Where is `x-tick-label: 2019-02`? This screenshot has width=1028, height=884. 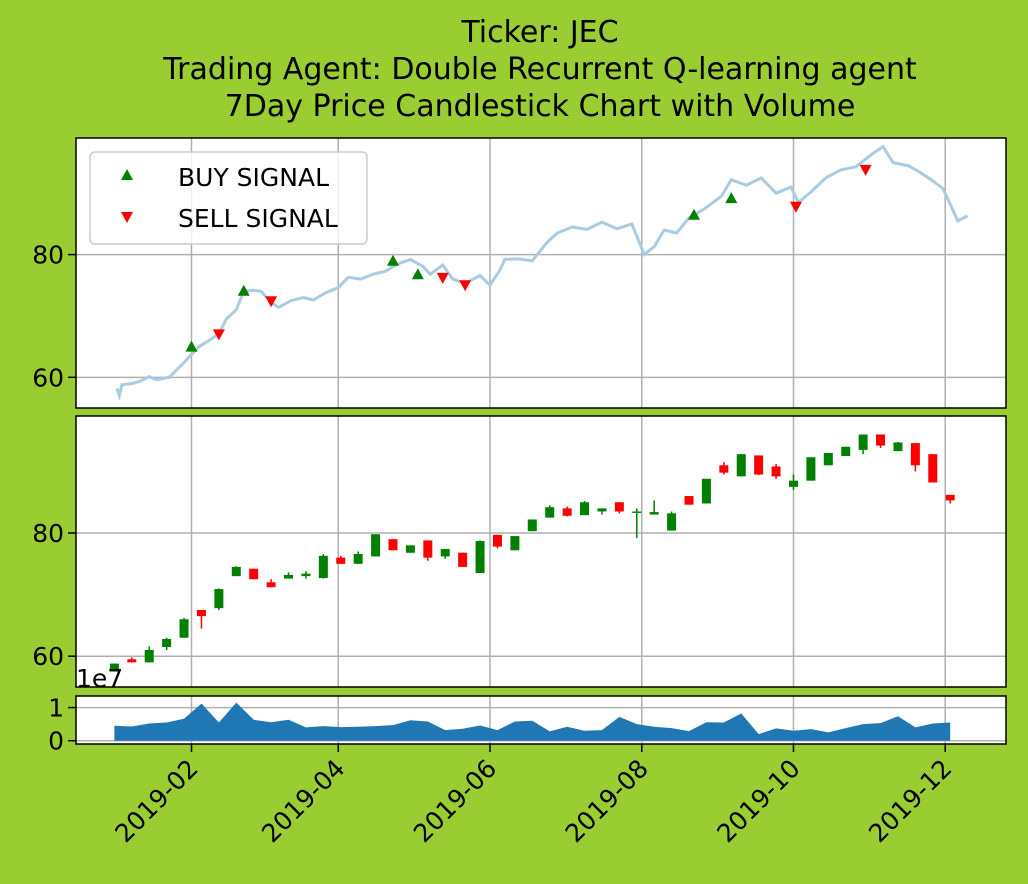
x-tick-label: 2019-02 is located at coordinates (156, 801).